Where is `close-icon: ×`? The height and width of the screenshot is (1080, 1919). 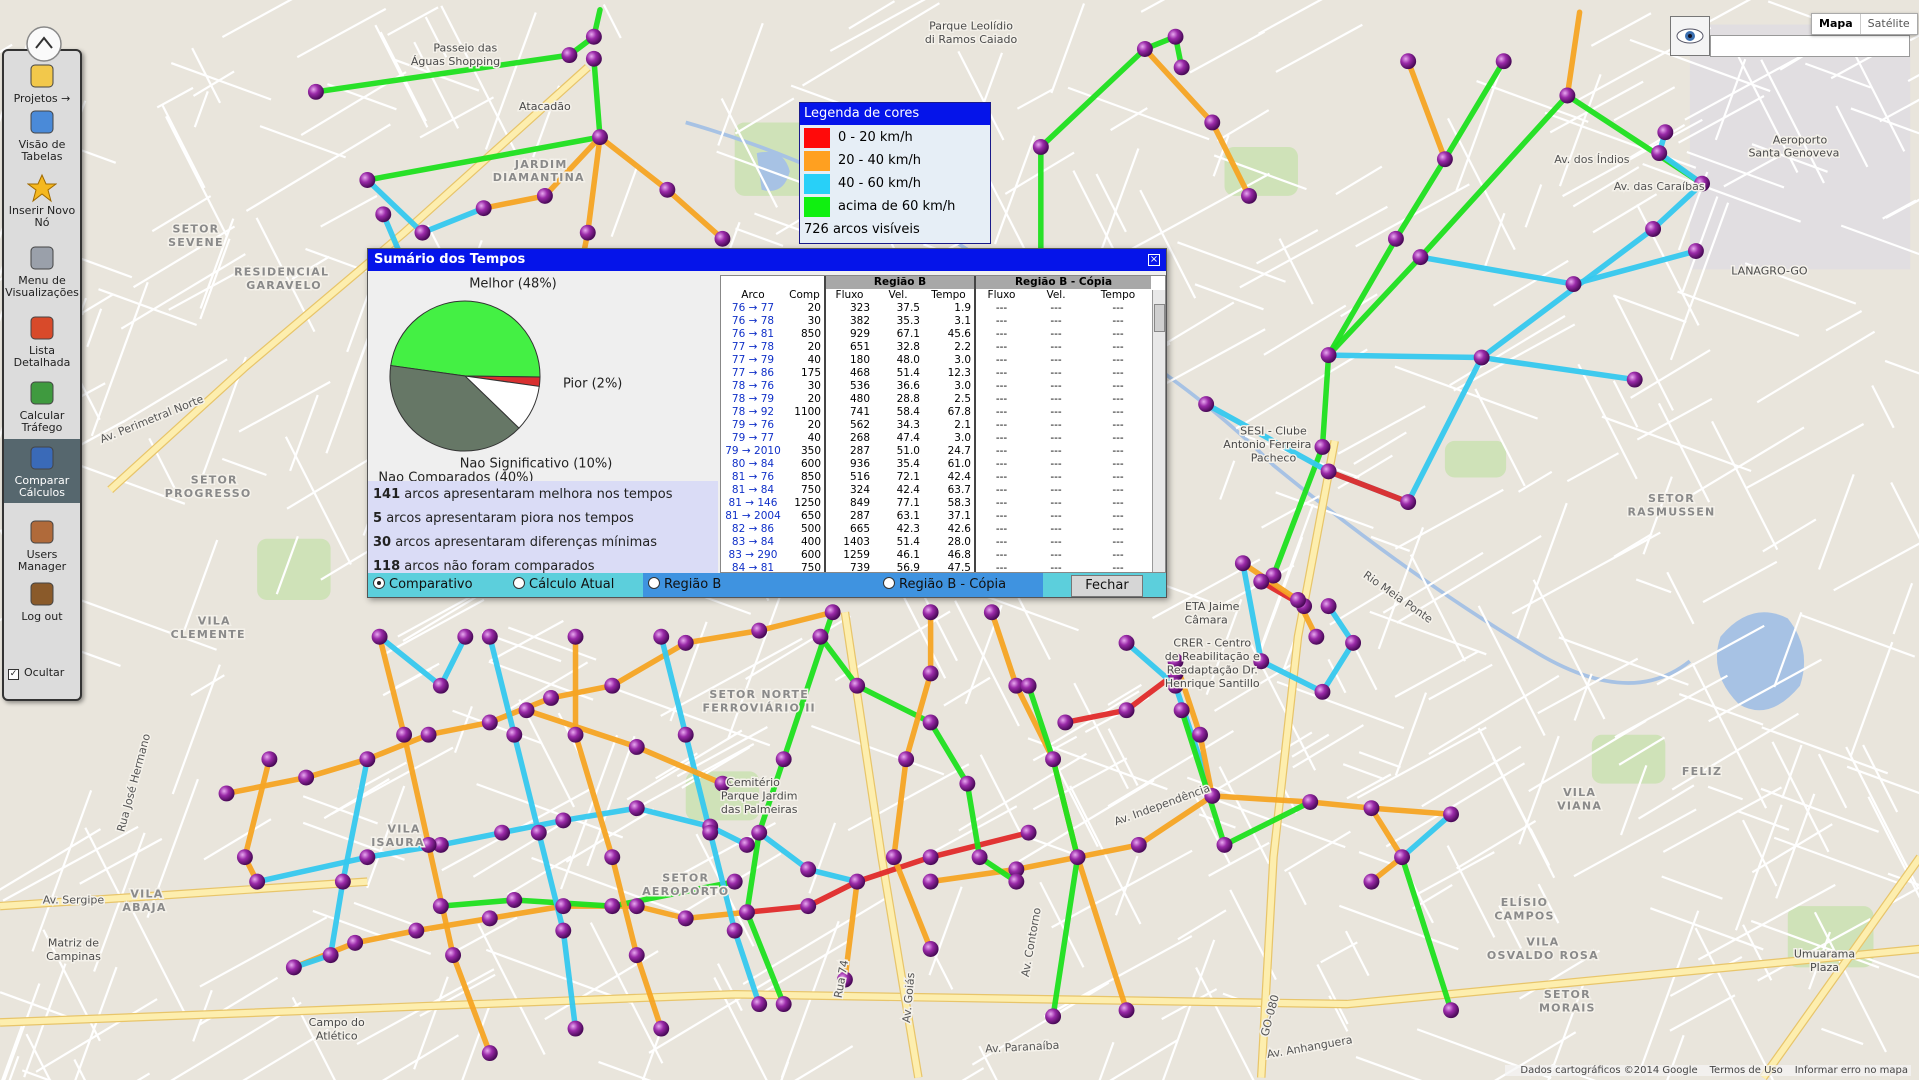 close-icon: × is located at coordinates (1154, 260).